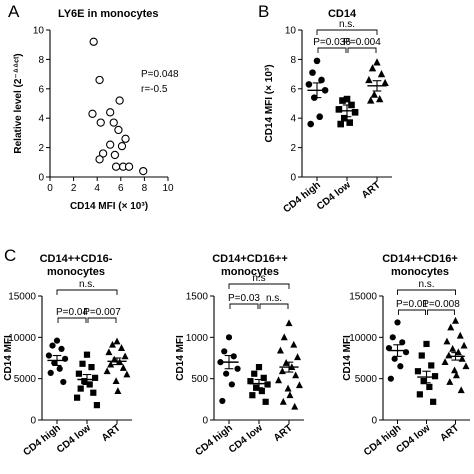 The width and height of the screenshot is (474, 474). What do you see at coordinates (291, 31) in the screenshot?
I see `y-tick-label: 10` at bounding box center [291, 31].